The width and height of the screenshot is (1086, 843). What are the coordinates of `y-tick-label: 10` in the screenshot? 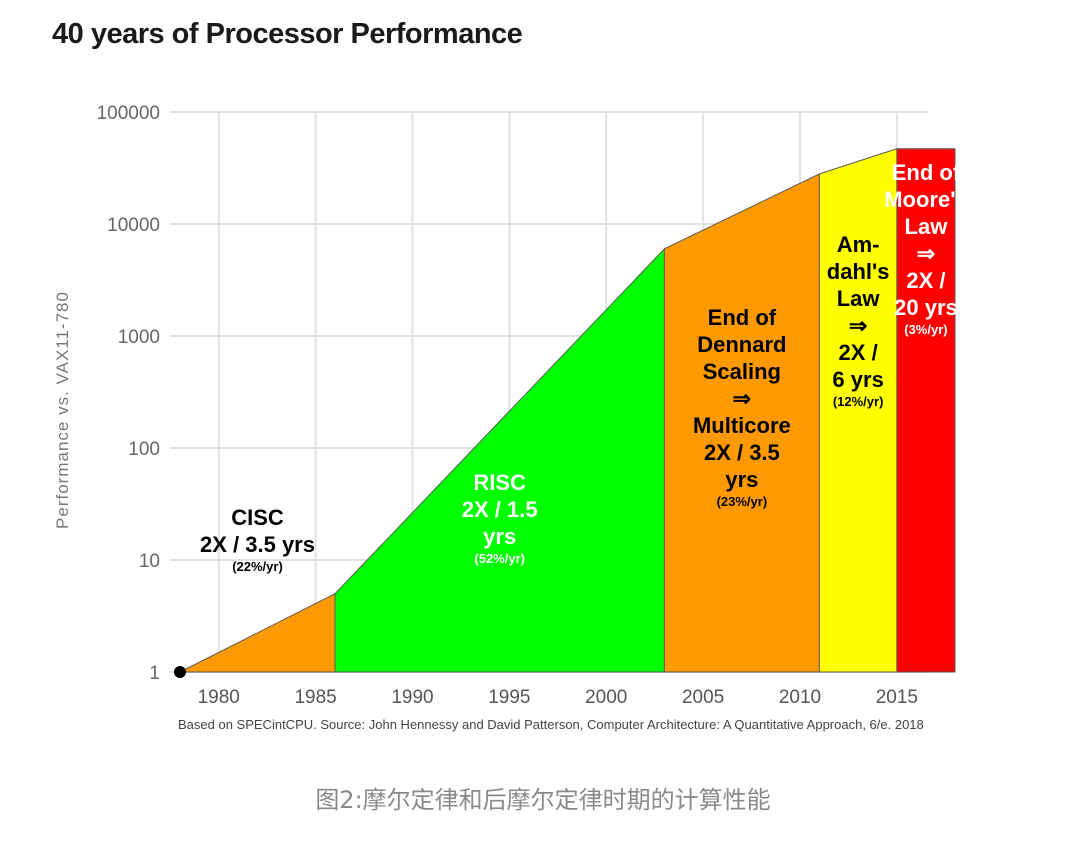 It's located at (149, 561).